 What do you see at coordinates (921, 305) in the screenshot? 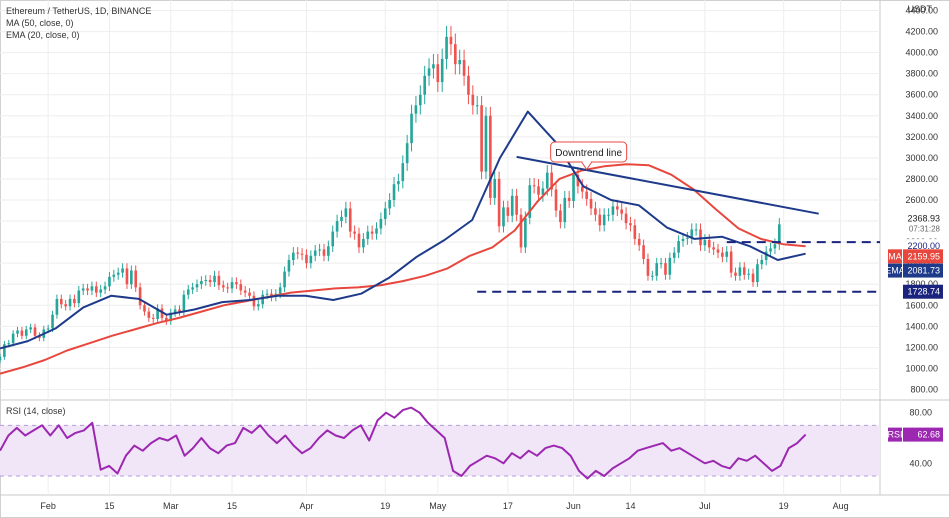
I see `price-tick-label: 1600.00` at bounding box center [921, 305].